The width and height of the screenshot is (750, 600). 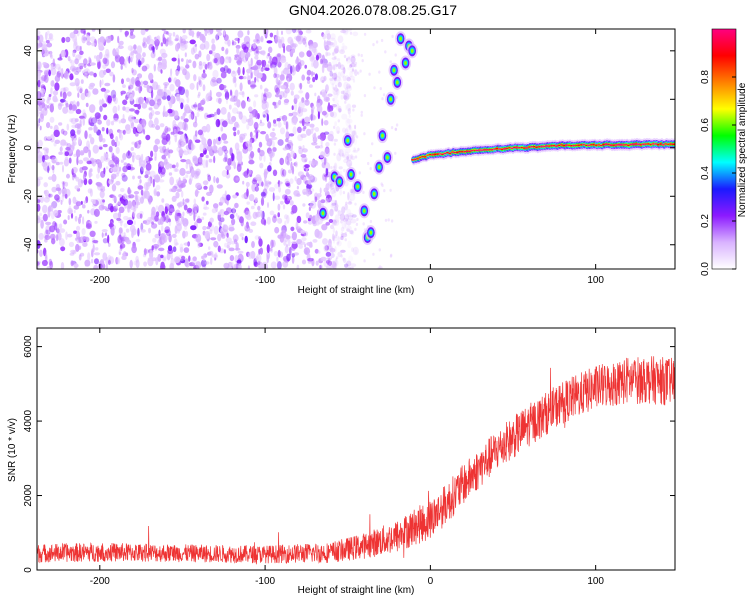 What do you see at coordinates (705, 173) in the screenshot?
I see `colorbar-tick-label: 0.4` at bounding box center [705, 173].